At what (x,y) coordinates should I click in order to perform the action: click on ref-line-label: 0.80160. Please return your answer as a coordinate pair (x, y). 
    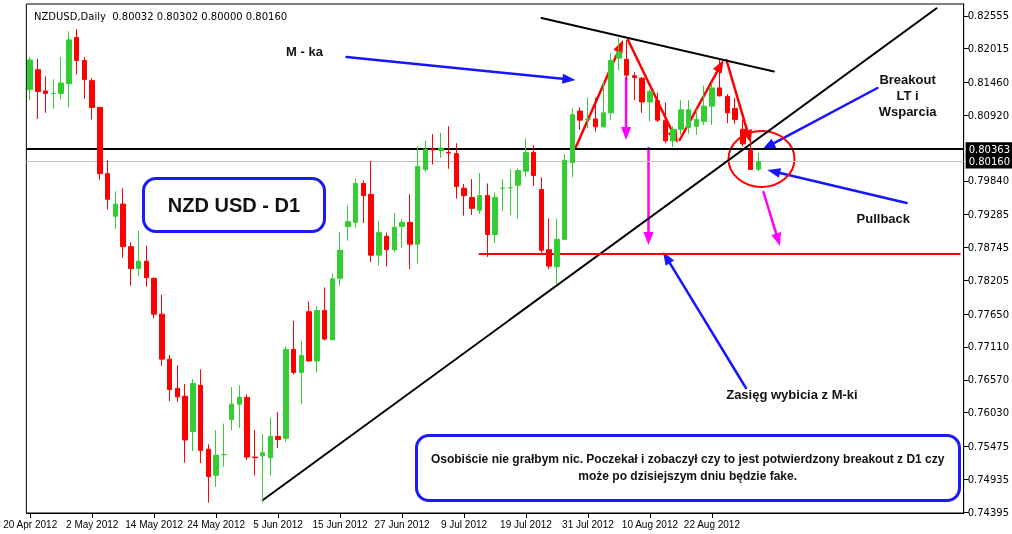
    Looking at the image, I should click on (989, 161).